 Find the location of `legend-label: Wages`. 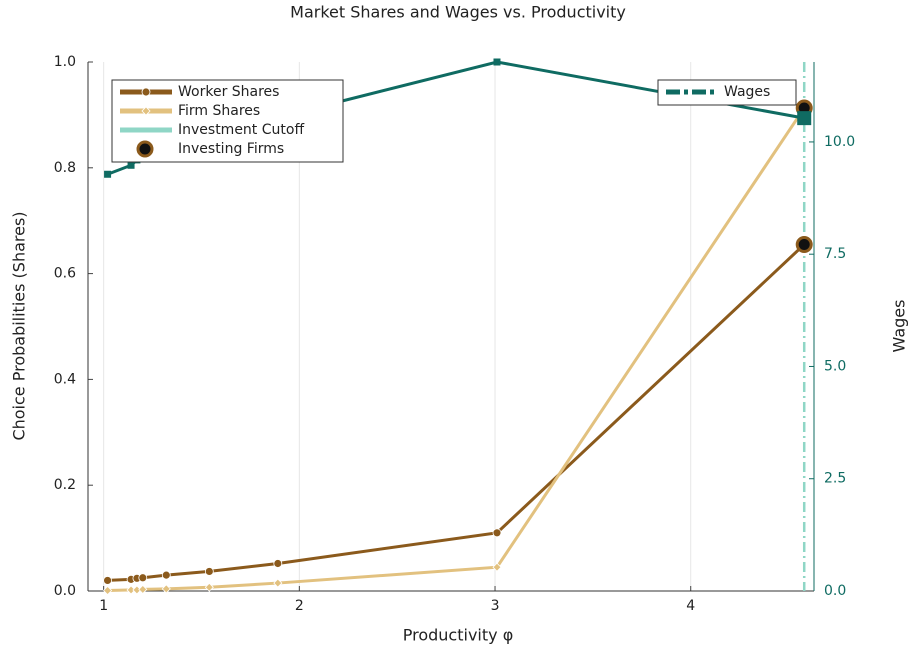

legend-label: Wages is located at coordinates (747, 92).